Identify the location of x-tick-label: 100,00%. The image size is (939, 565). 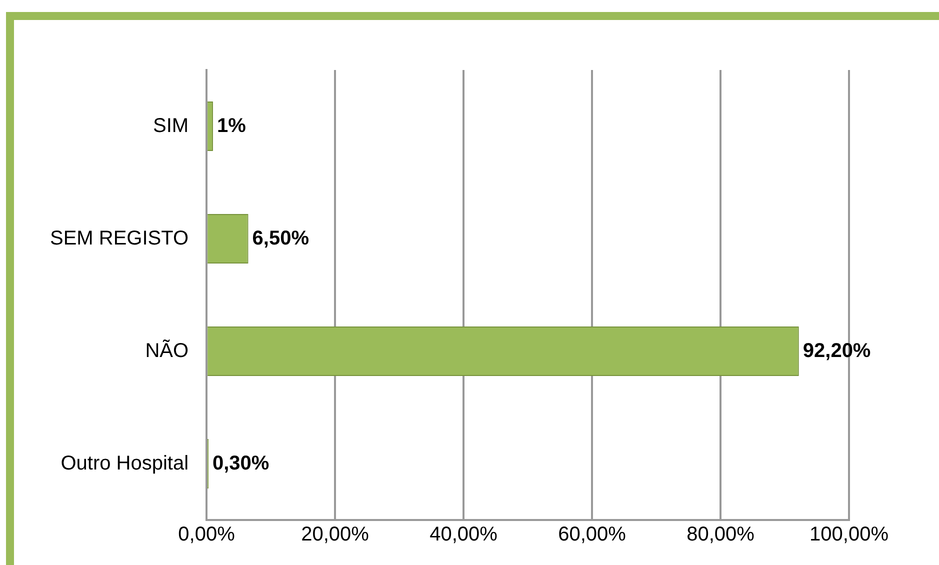
(849, 535).